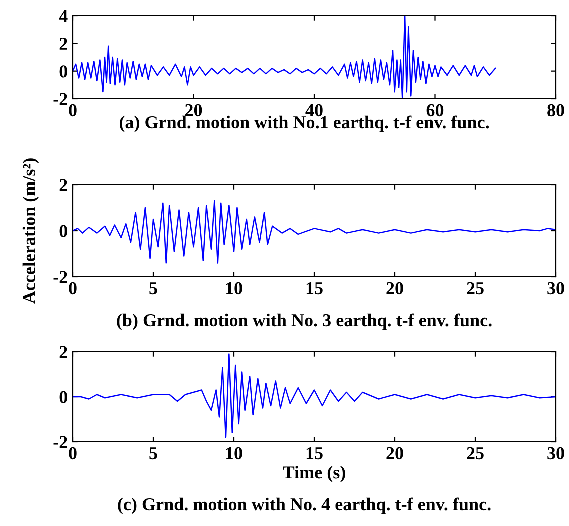 This screenshot has width=569, height=526. I want to click on y-axis-title: Acceleration (m/s²), so click(31, 231).